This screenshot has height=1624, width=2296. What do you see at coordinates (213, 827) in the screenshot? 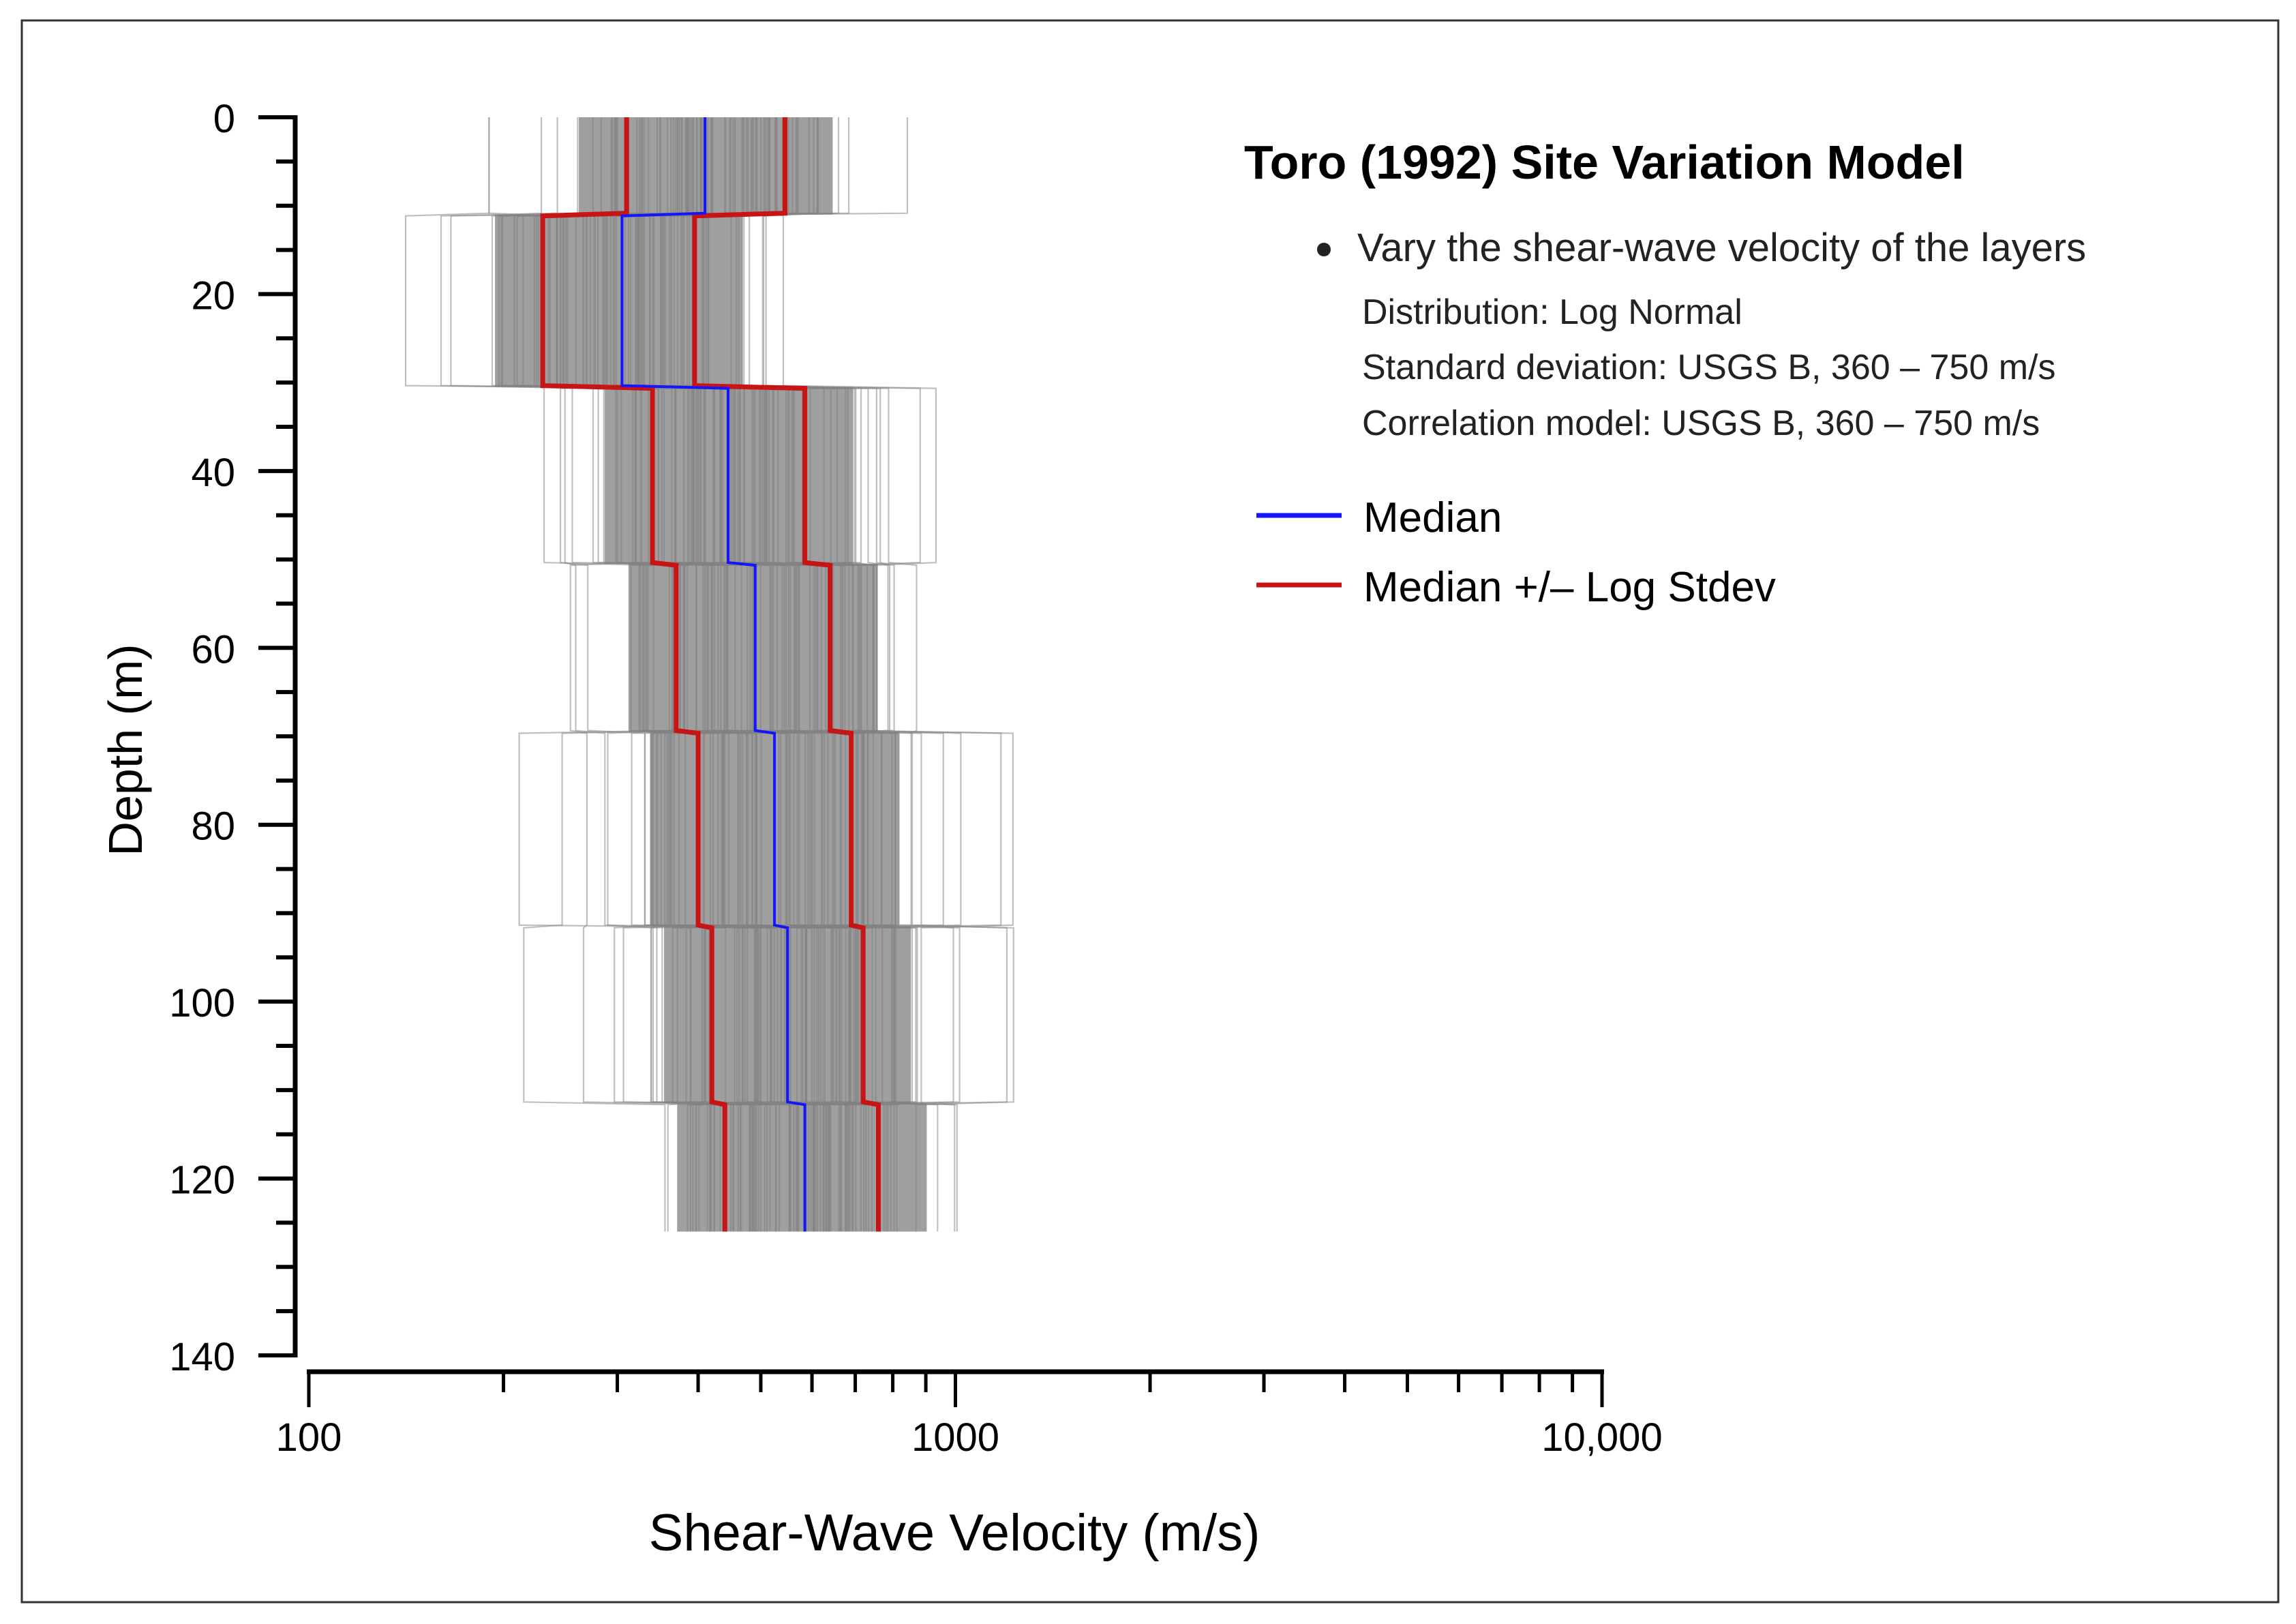
I see `y-tick-label: 80` at bounding box center [213, 827].